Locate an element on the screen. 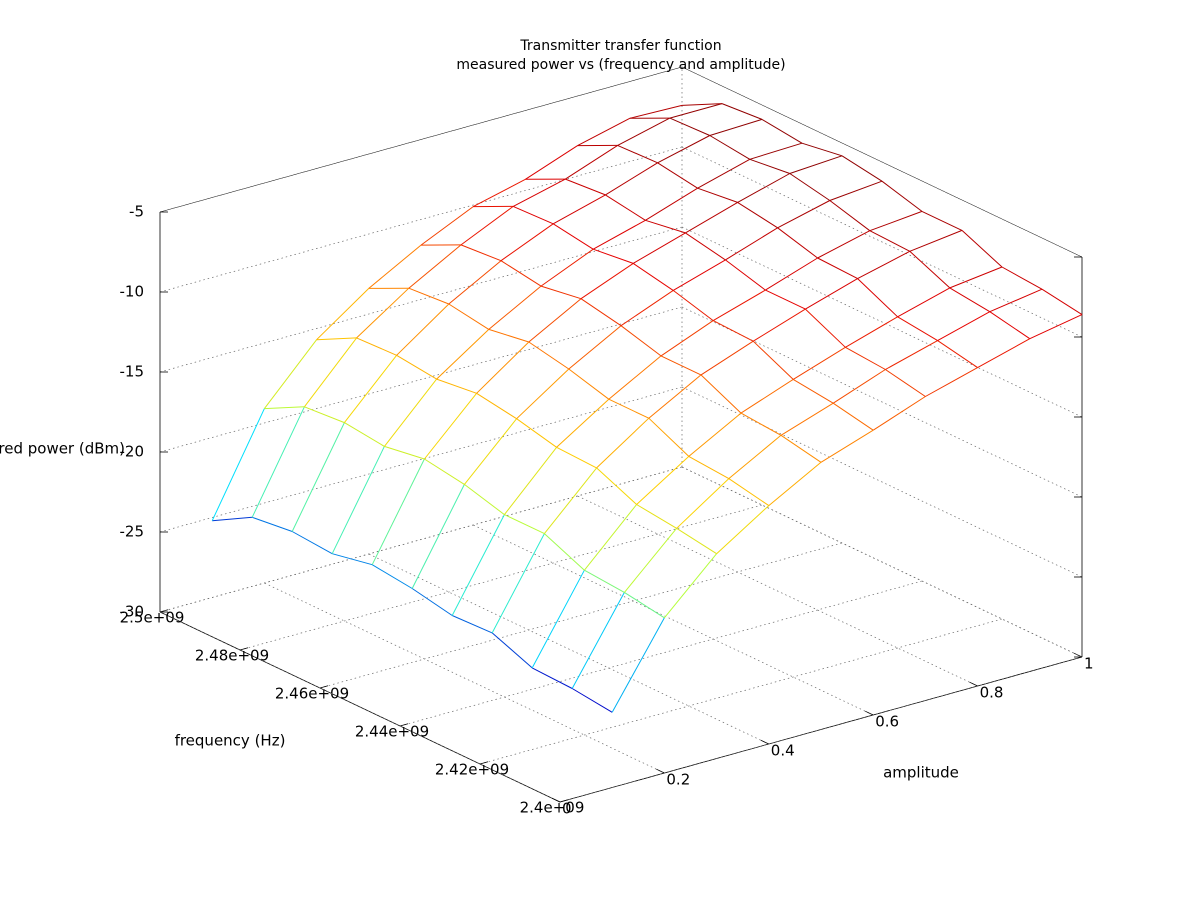 The height and width of the screenshot is (900, 1200). y-tick-label: 0.6 is located at coordinates (887, 722).